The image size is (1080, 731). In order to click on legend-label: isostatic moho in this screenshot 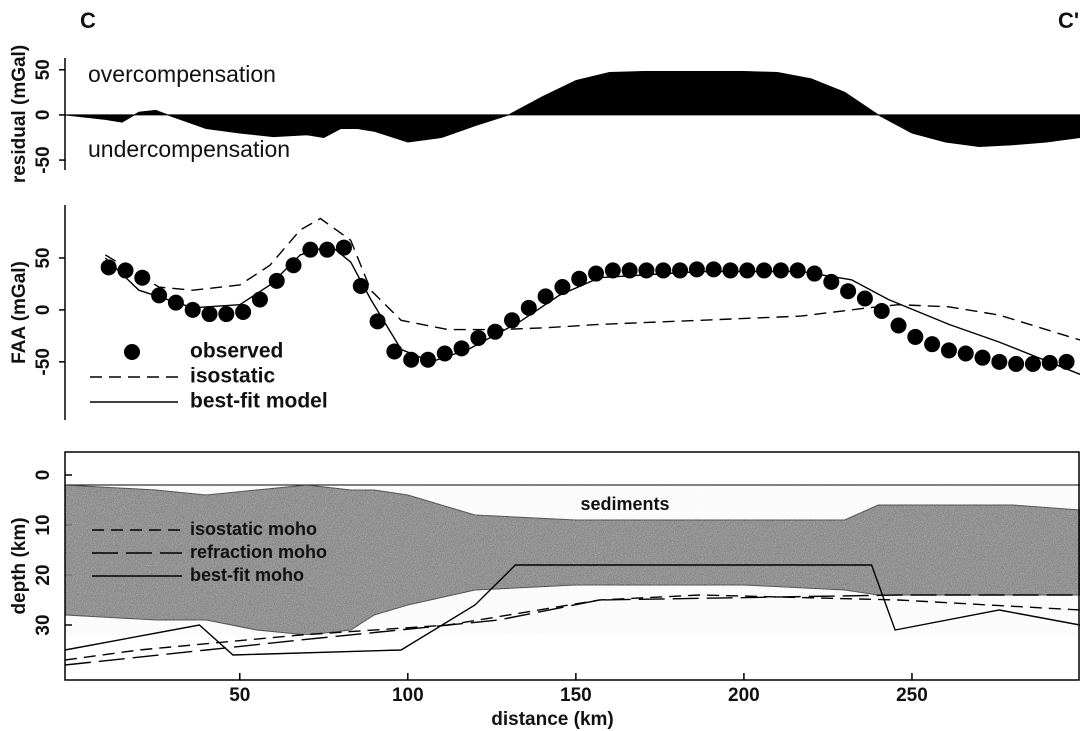, I will do `click(253, 529)`.